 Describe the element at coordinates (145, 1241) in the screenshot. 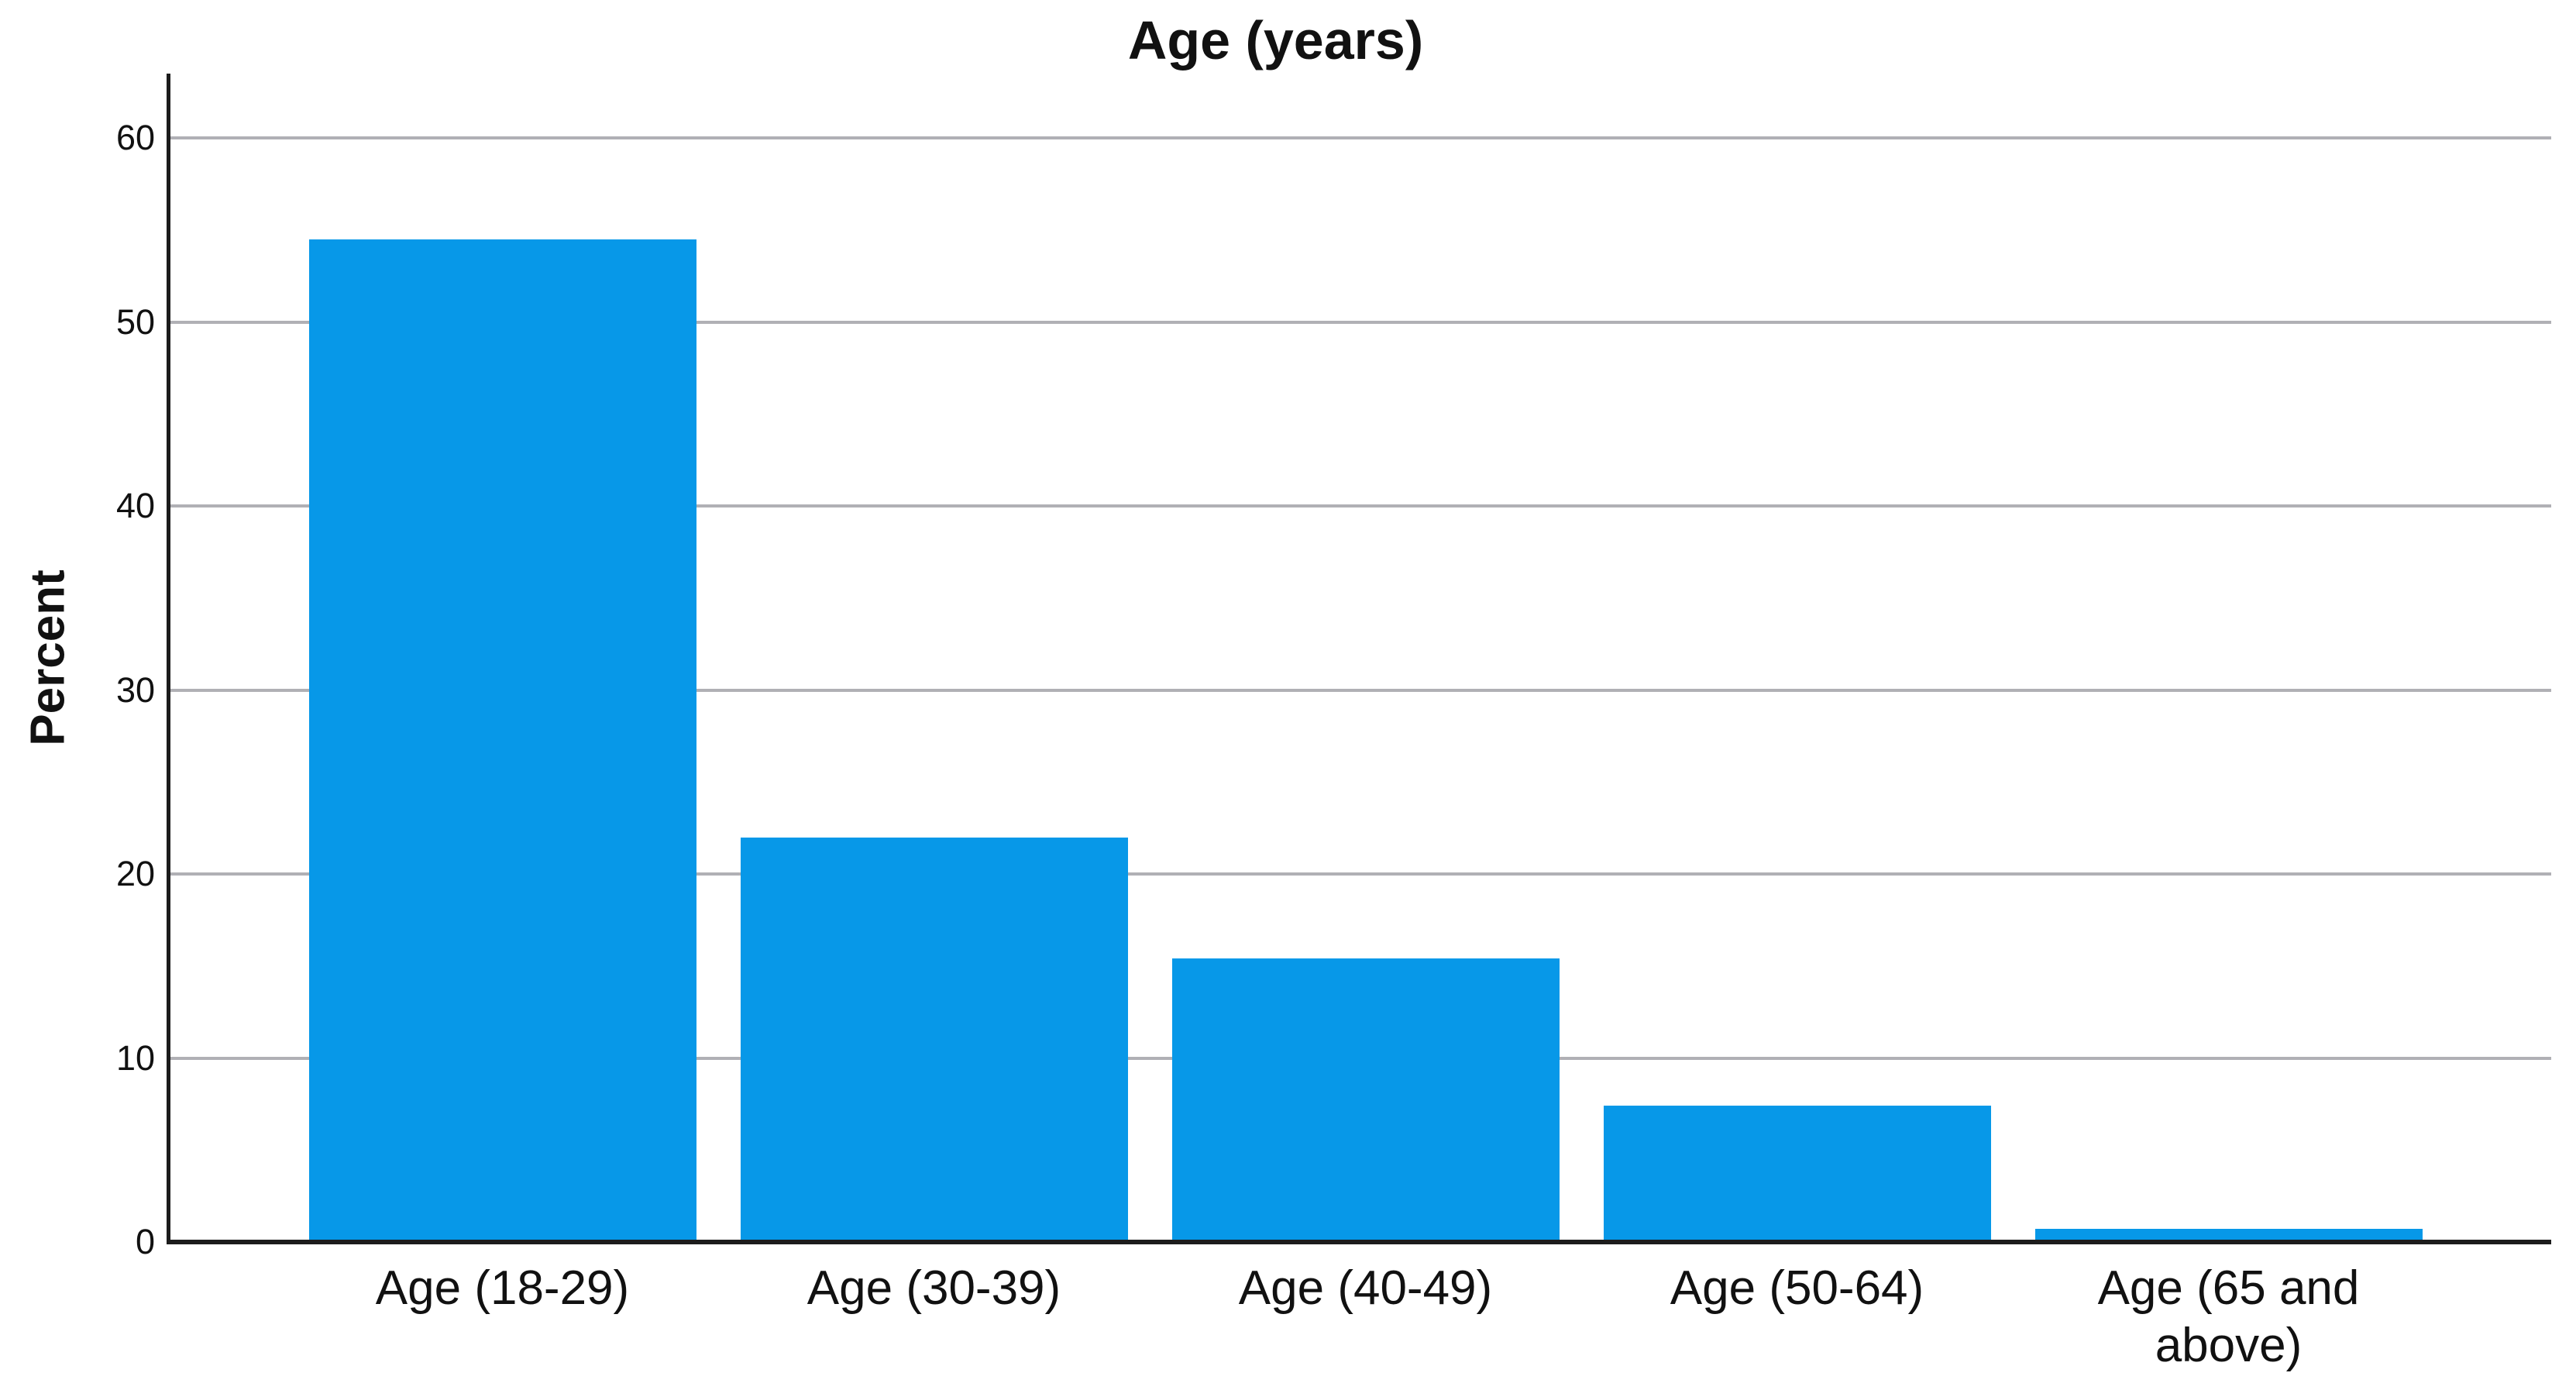

I see `y-tick-label-0: 0` at that location.